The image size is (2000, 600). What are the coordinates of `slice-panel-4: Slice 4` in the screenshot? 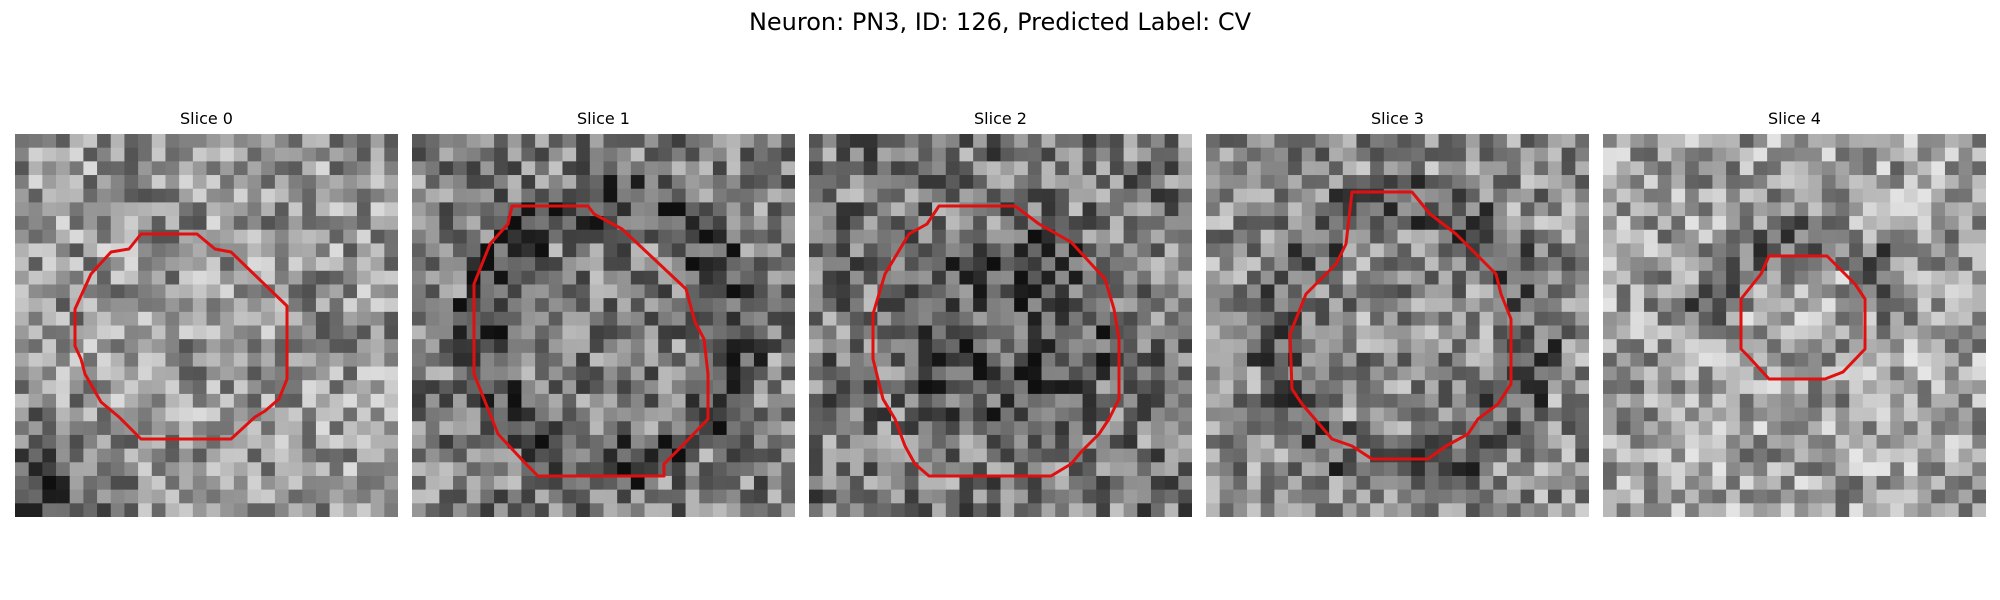 It's located at (1794, 313).